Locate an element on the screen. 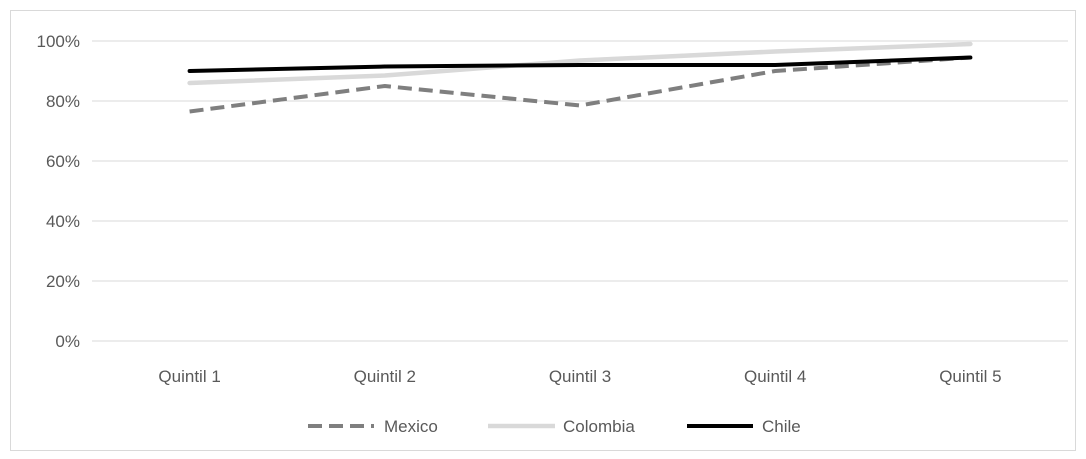 This screenshot has width=1086, height=459. y-tick-label: 20% is located at coordinates (63, 281).